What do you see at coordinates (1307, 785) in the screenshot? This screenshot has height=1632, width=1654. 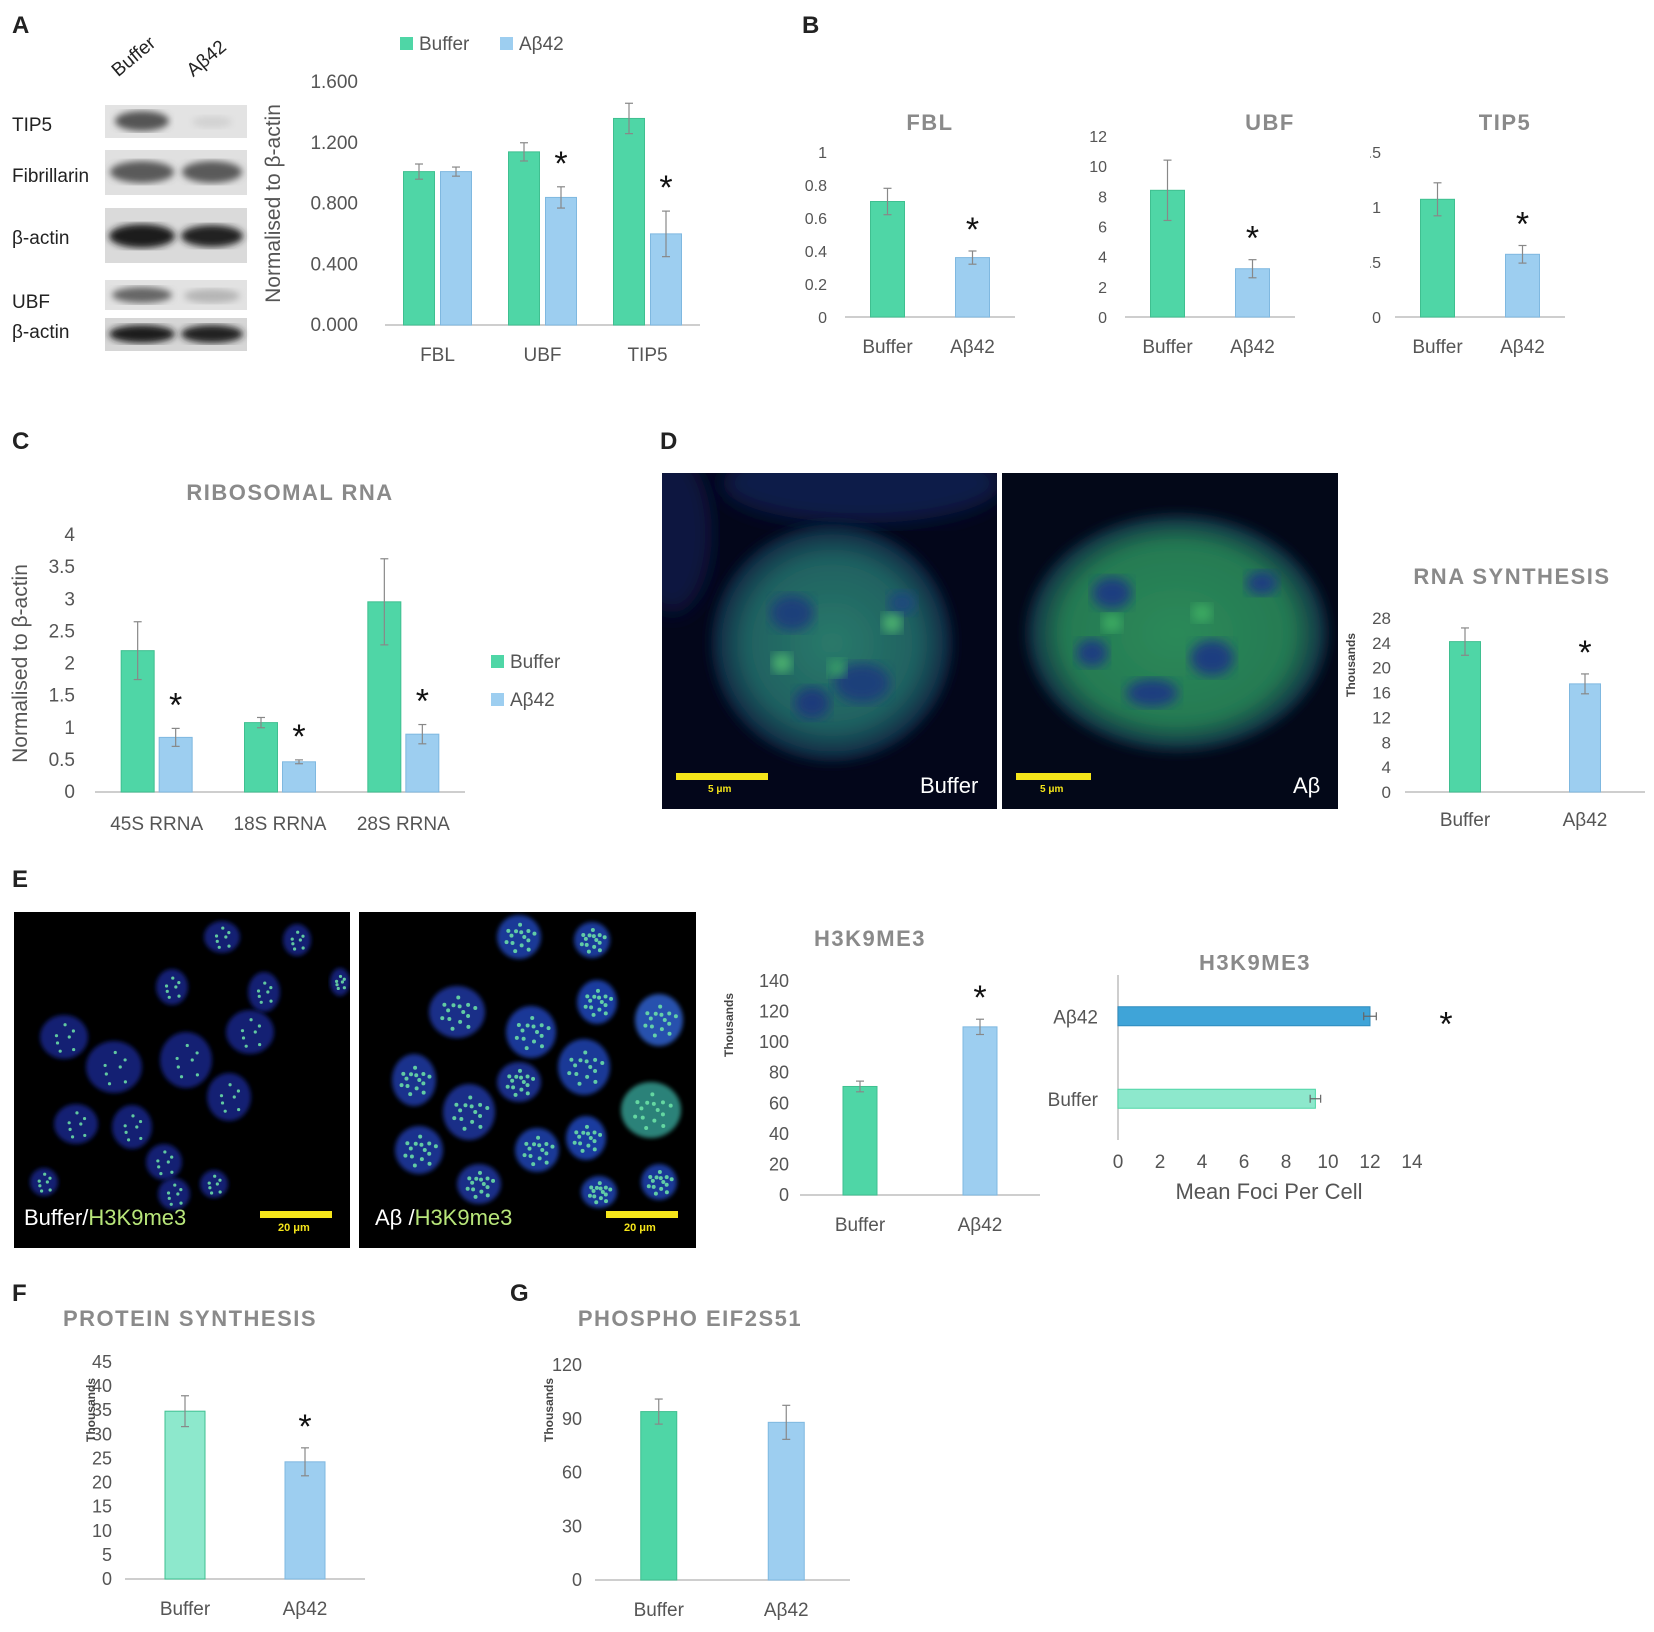 I see `micrograph-d-abeta-label: Aβ` at bounding box center [1307, 785].